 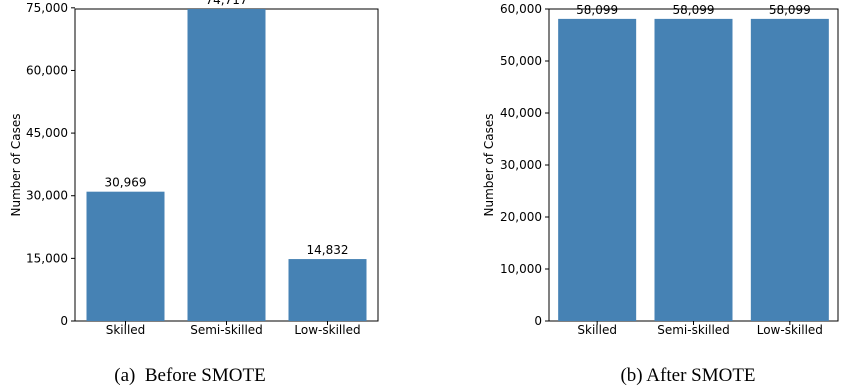 I want to click on y-tick-label: 10,000, so click(x=521, y=269).